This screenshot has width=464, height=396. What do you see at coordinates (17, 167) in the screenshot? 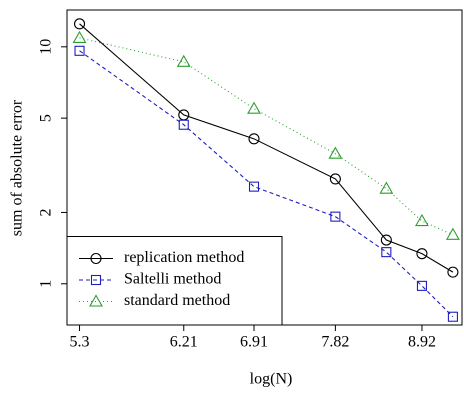
I see `y-axis-label: sum of absolute error` at bounding box center [17, 167].